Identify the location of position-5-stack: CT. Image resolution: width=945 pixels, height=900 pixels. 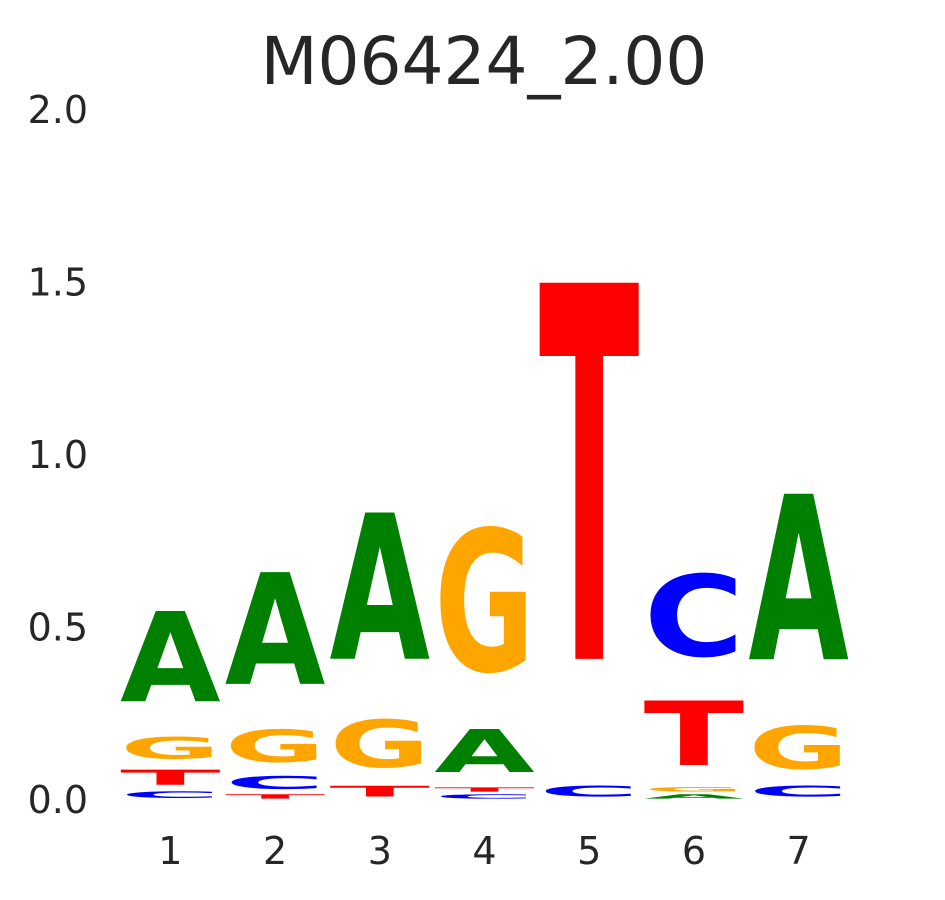
(589, 491).